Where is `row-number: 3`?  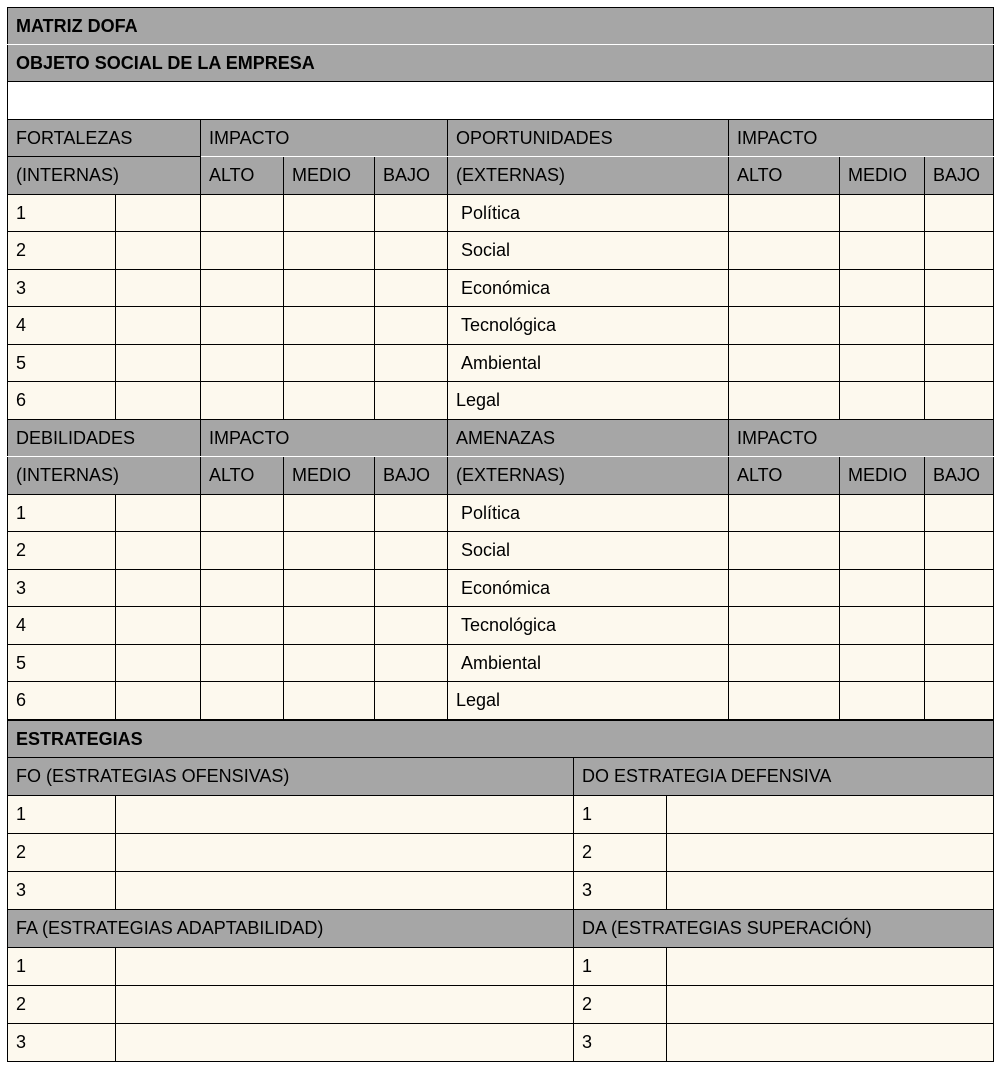
row-number: 3 is located at coordinates (61, 1042).